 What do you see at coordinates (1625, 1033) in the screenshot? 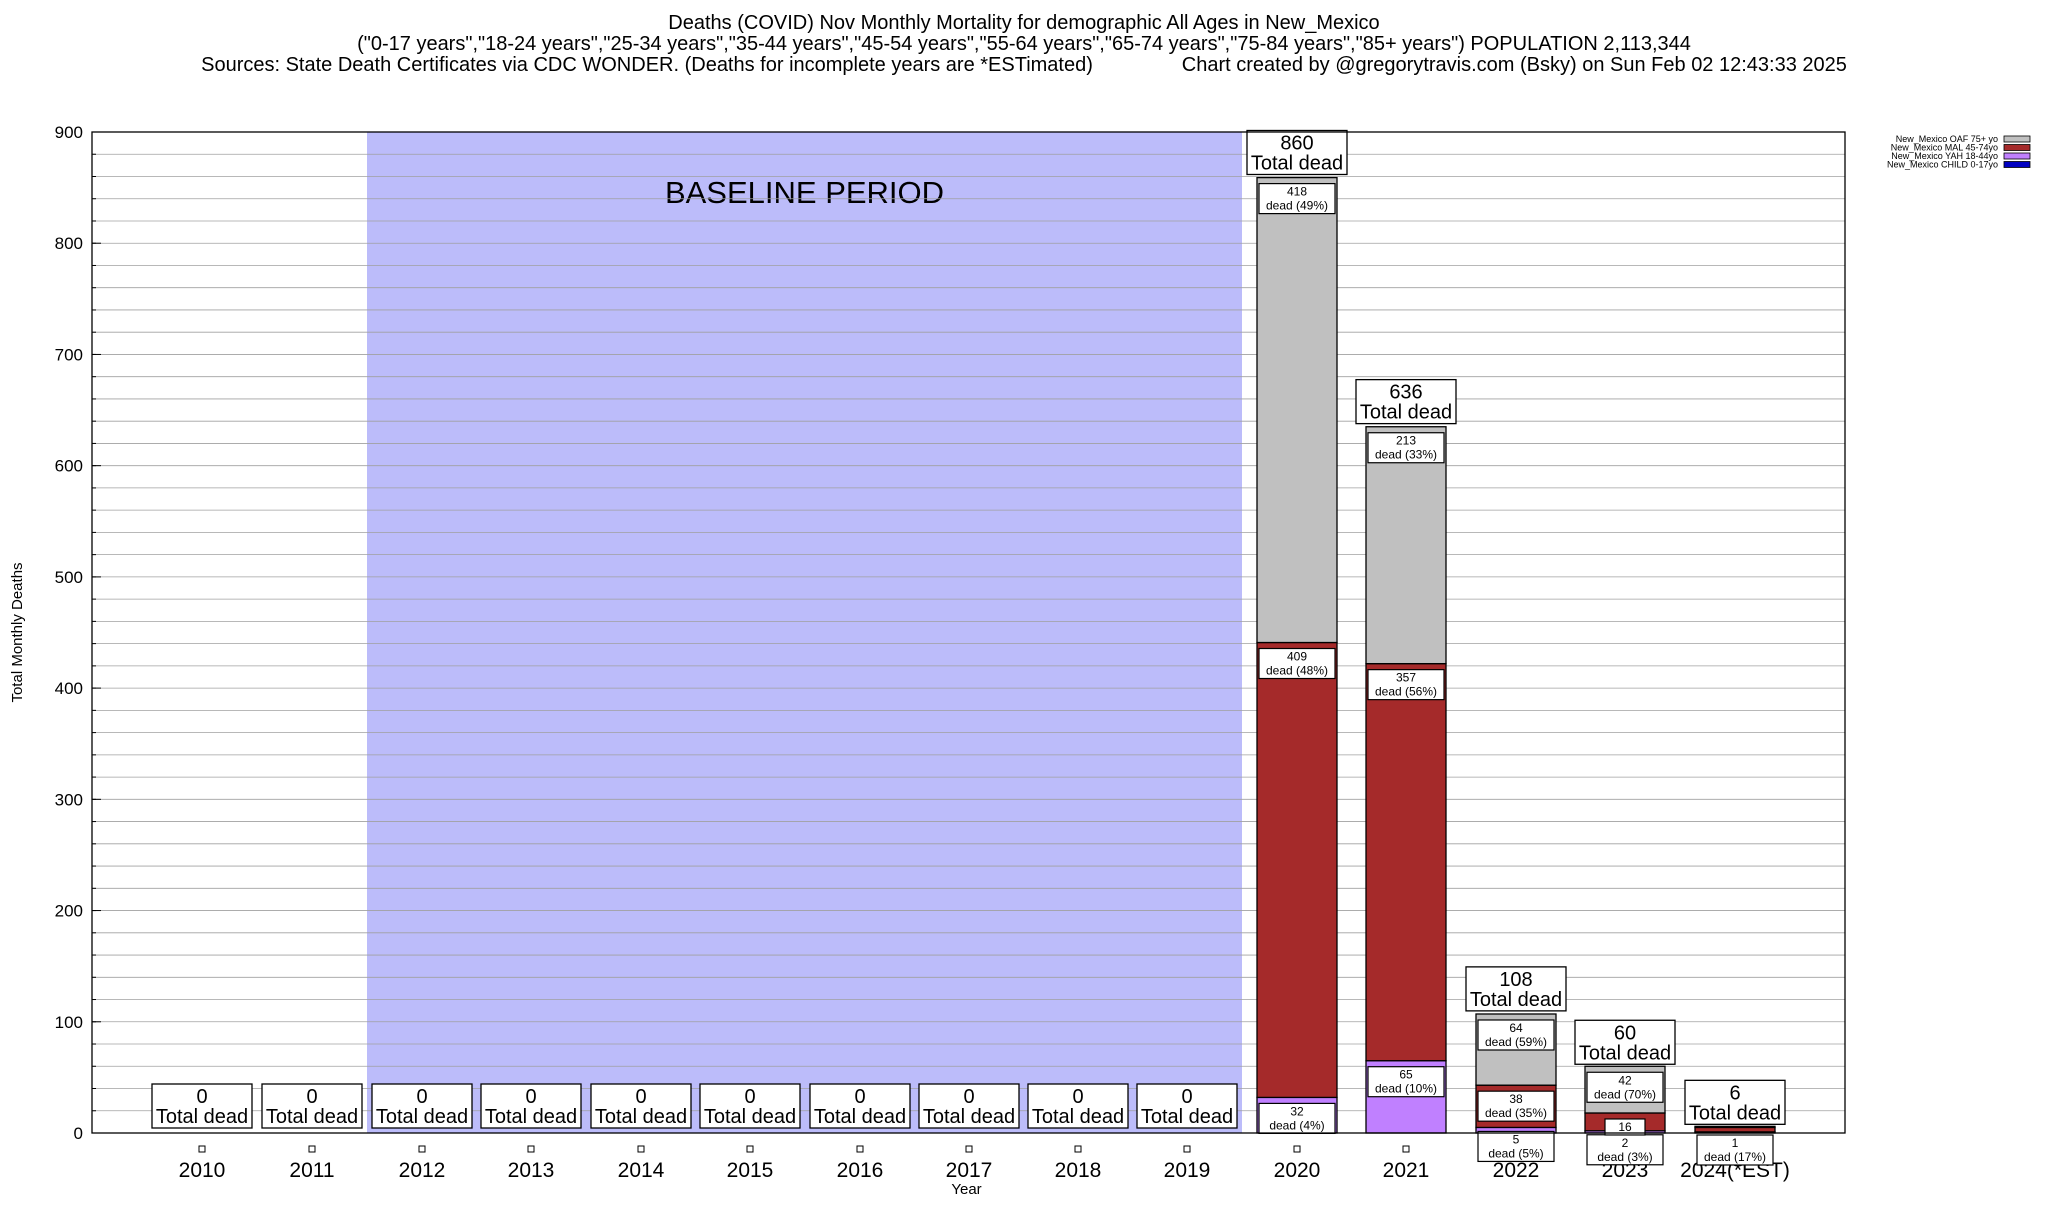
I see `total-value: 60` at bounding box center [1625, 1033].